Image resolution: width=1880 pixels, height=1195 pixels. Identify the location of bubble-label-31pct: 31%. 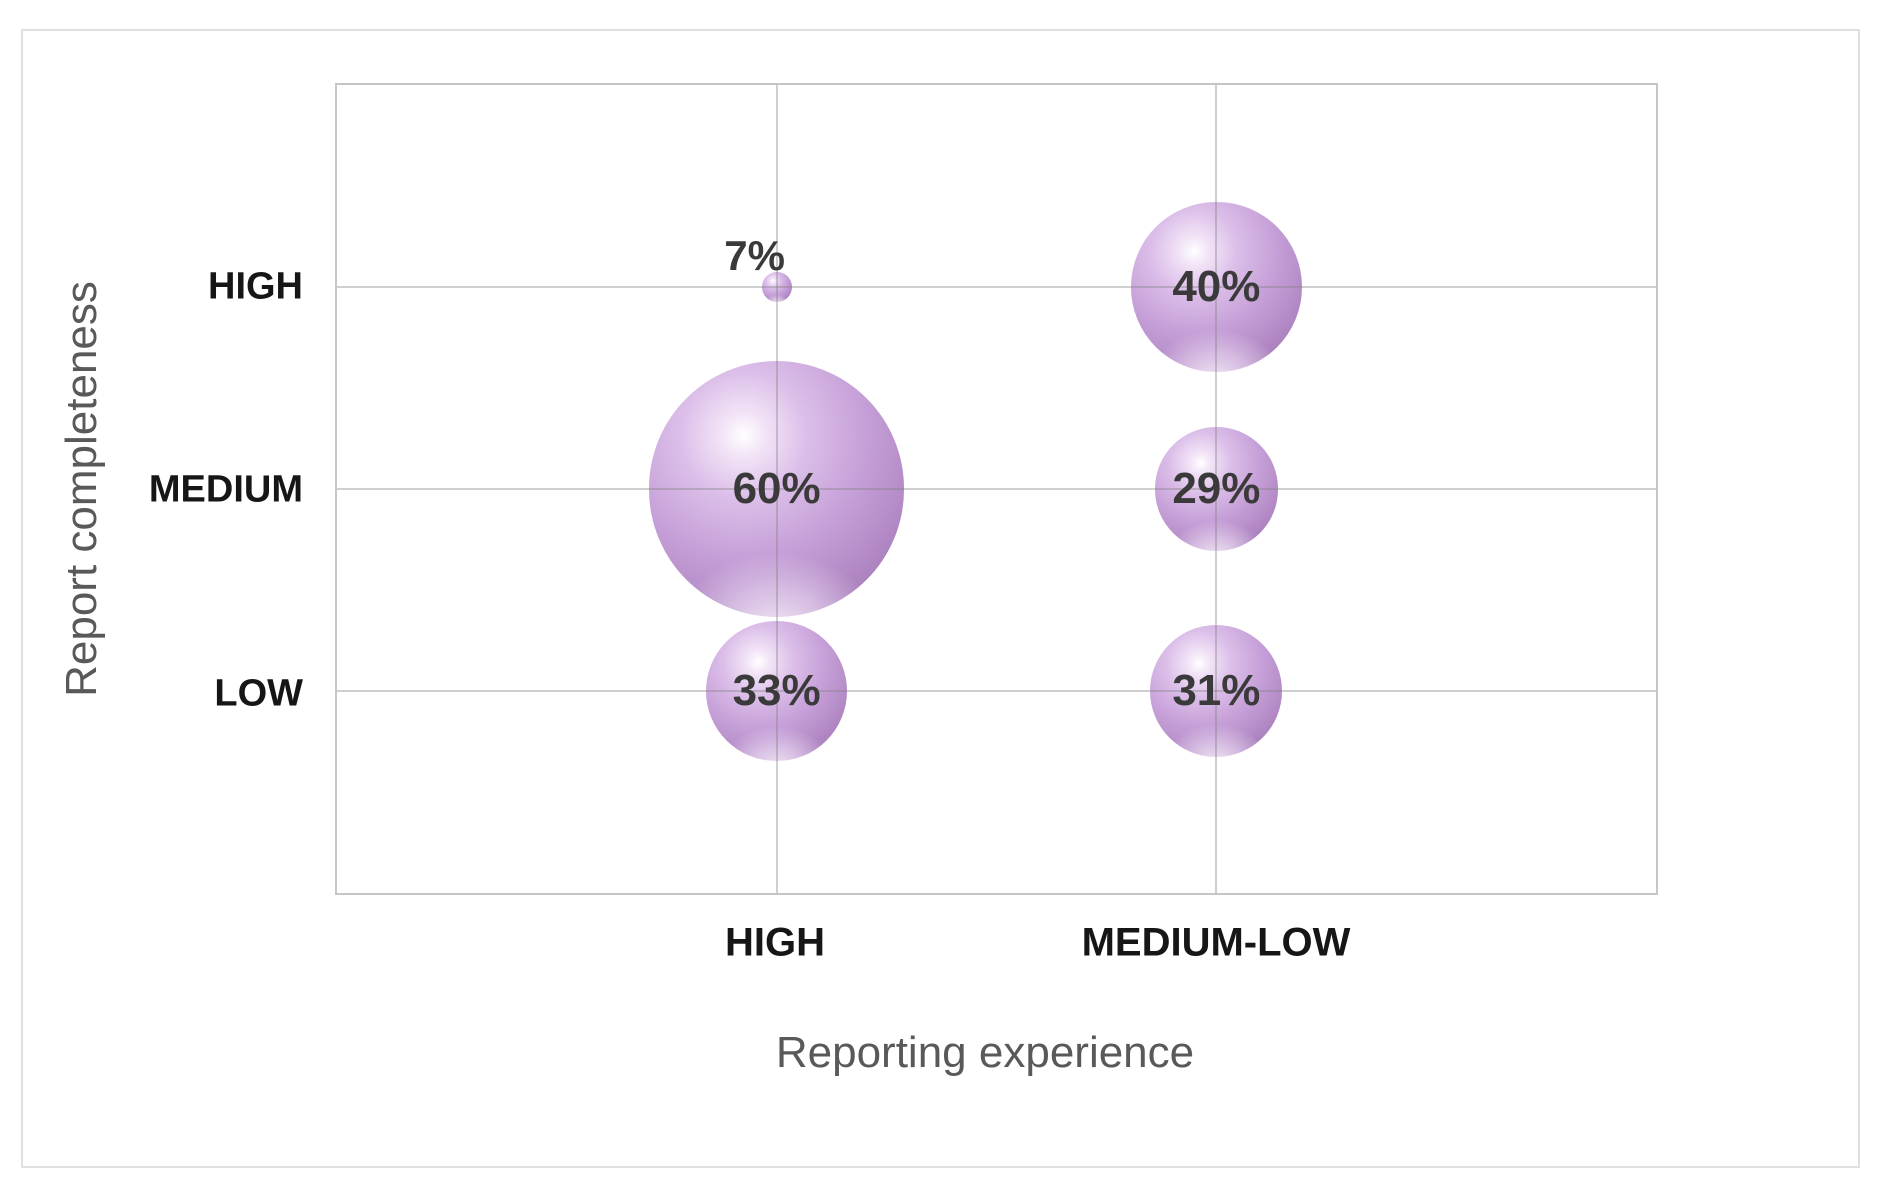
(1216, 690).